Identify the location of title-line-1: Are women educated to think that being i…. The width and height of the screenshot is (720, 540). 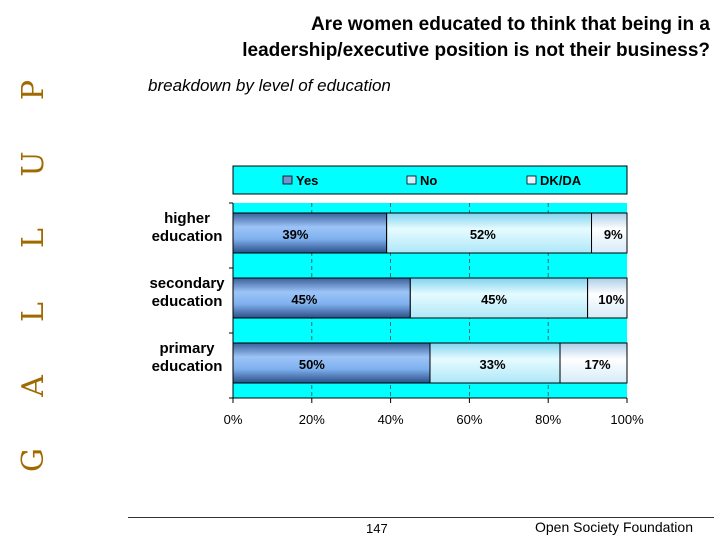
(510, 24).